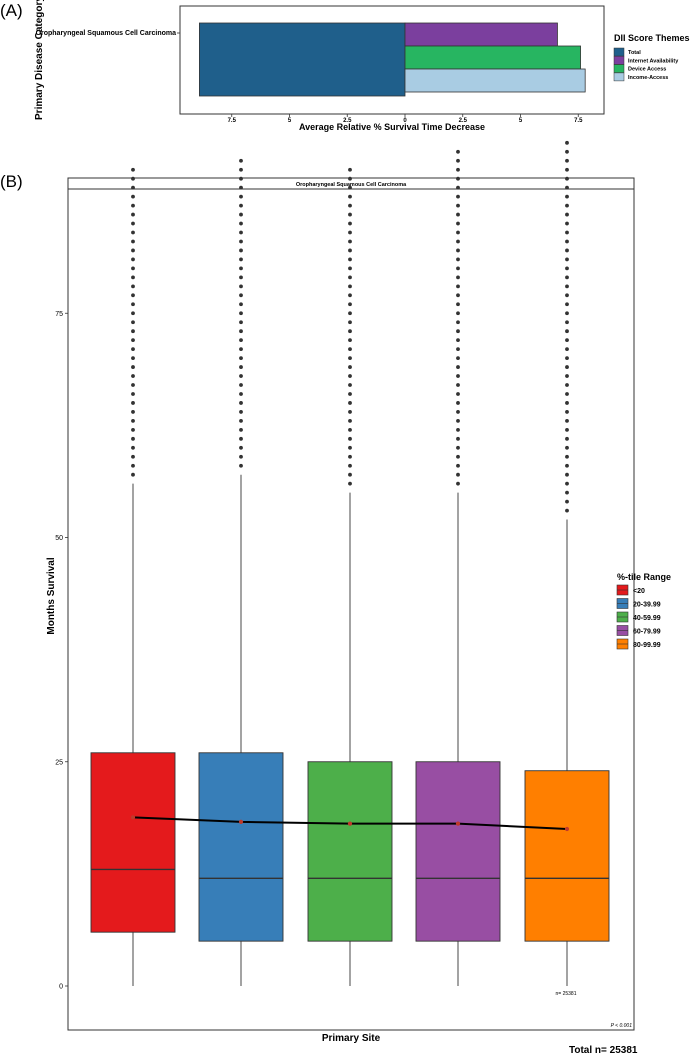 The image size is (699, 1054). What do you see at coordinates (521, 121) in the screenshot?
I see `panel-a-x-tick-label: 5` at bounding box center [521, 121].